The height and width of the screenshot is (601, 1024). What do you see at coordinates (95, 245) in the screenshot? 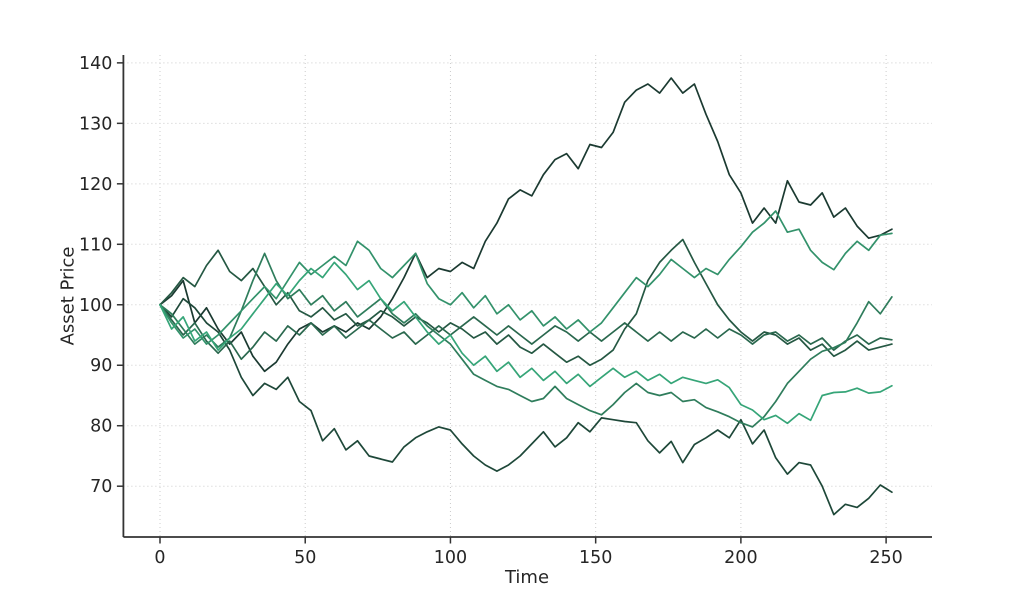
I see `y-tick-label: 110` at bounding box center [95, 245].